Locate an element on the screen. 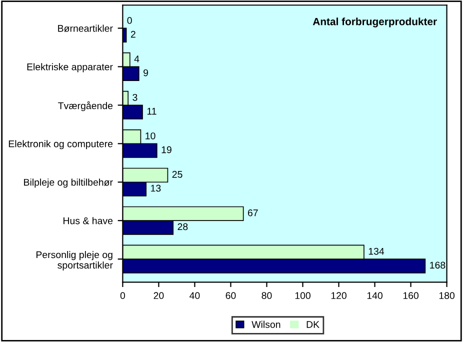  y-tick-label: Børneartikler is located at coordinates (85, 28).